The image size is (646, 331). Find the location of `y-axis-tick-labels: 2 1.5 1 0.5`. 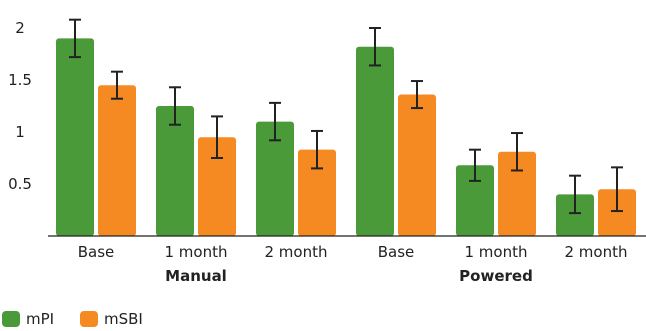

y-axis-tick-labels: 2 1.5 1 0.5 is located at coordinates (20, 106).